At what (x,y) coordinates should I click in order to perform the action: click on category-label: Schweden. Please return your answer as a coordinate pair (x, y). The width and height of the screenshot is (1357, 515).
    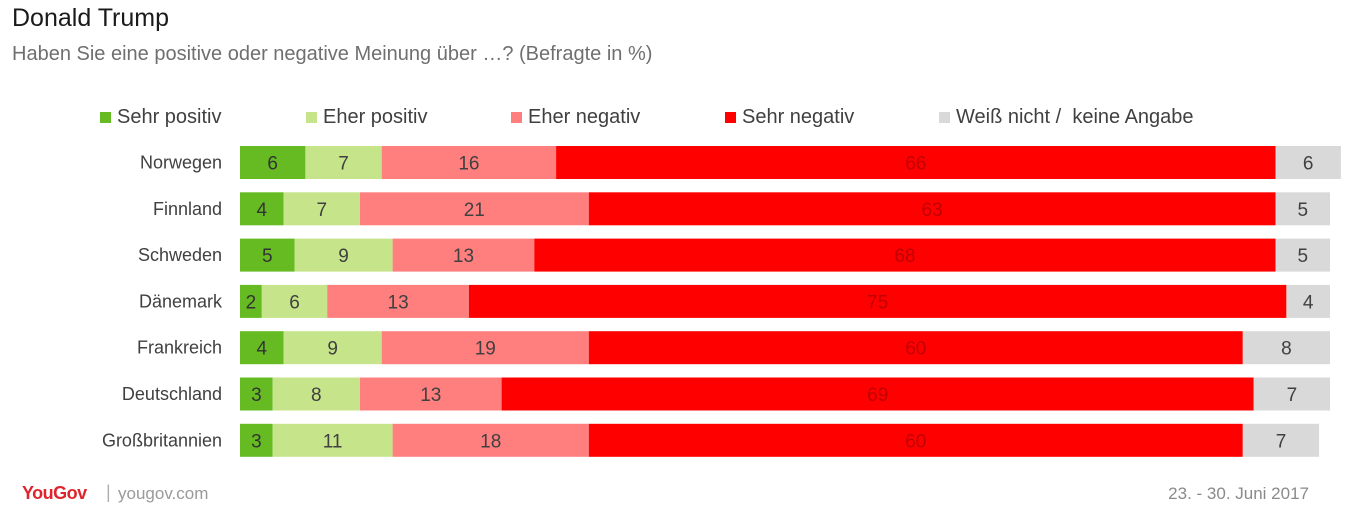
    Looking at the image, I should click on (180, 255).